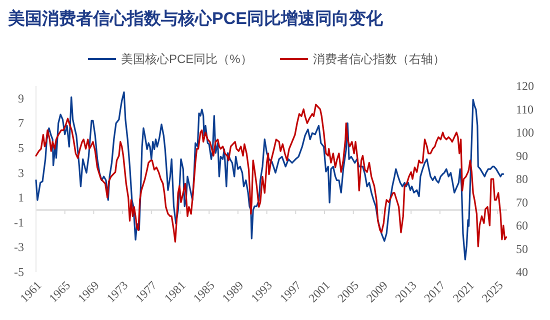  I want to click on y2-tick-label: 100, so click(525, 133).